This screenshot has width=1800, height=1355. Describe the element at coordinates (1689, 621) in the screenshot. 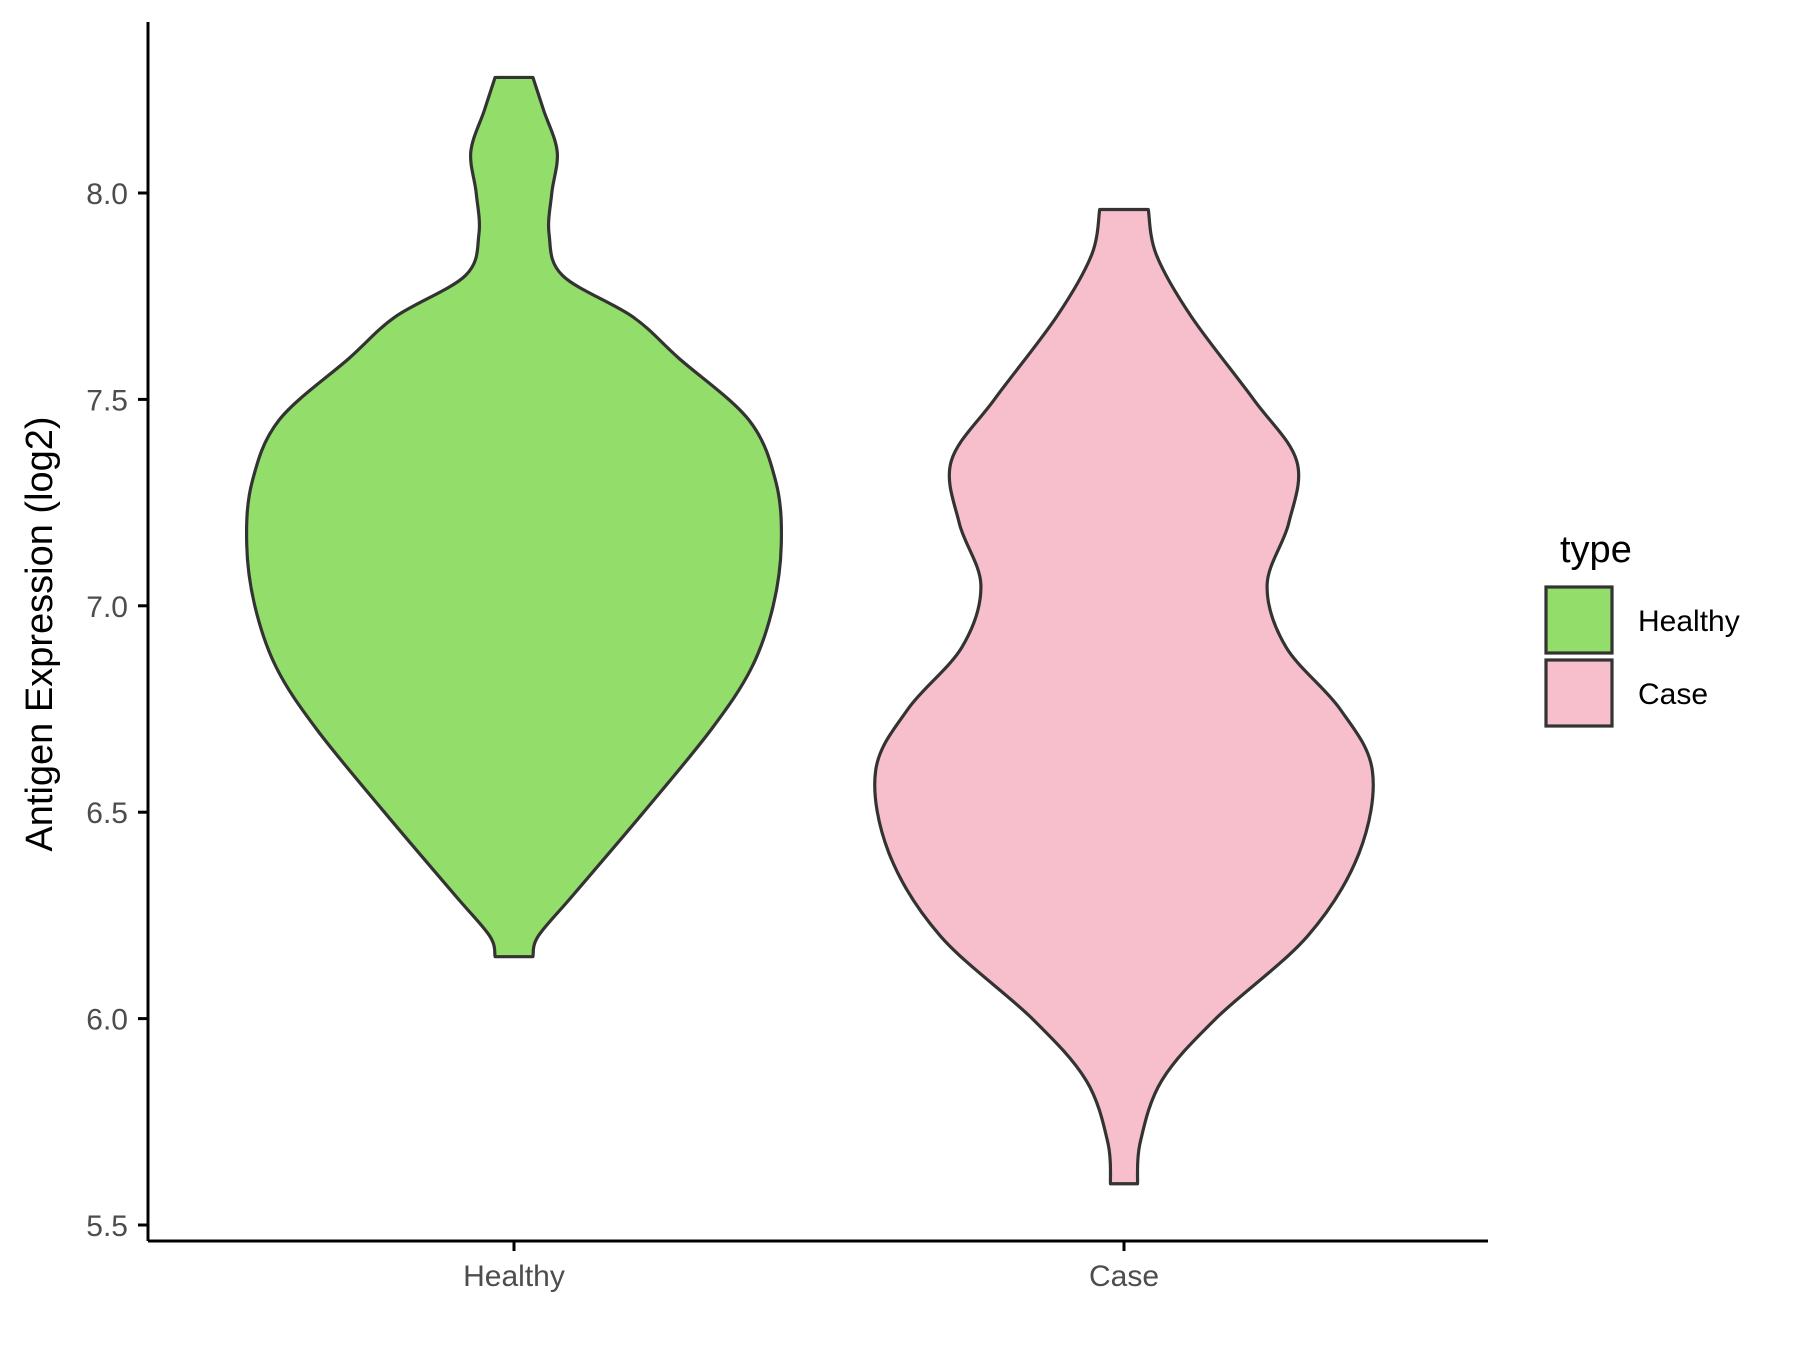

I see `legend-label-healthy: Healthy` at that location.